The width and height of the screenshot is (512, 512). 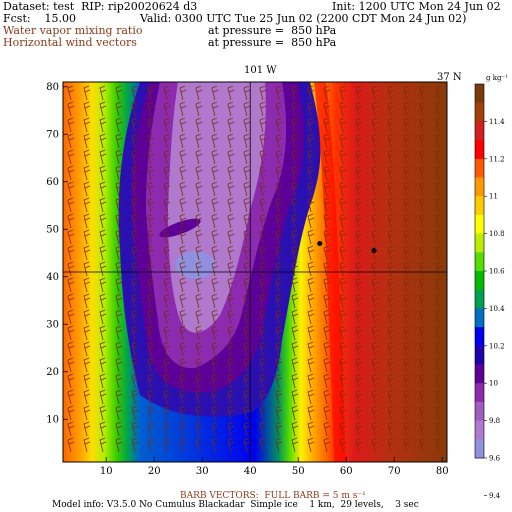 I want to click on dataset-label: Dataset: test RIP: rip20020624 d3, so click(x=100, y=6).